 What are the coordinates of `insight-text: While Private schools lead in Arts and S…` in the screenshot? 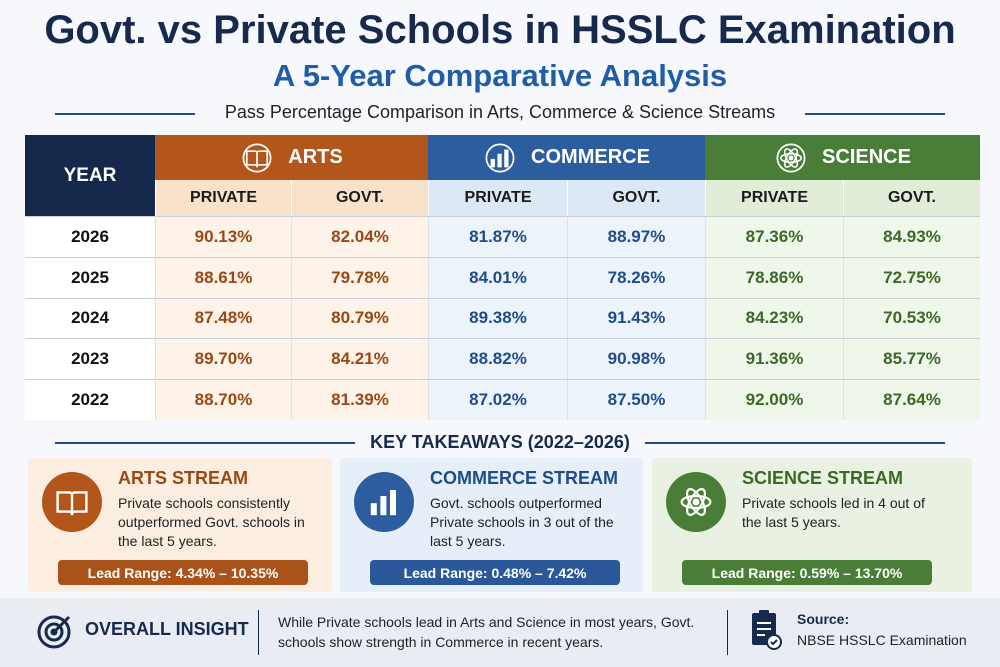 It's located at (486, 632).